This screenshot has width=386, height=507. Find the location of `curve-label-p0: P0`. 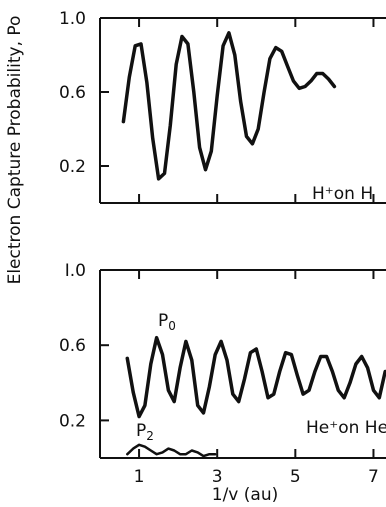

curve-label-p0: P0 is located at coordinates (167, 322).